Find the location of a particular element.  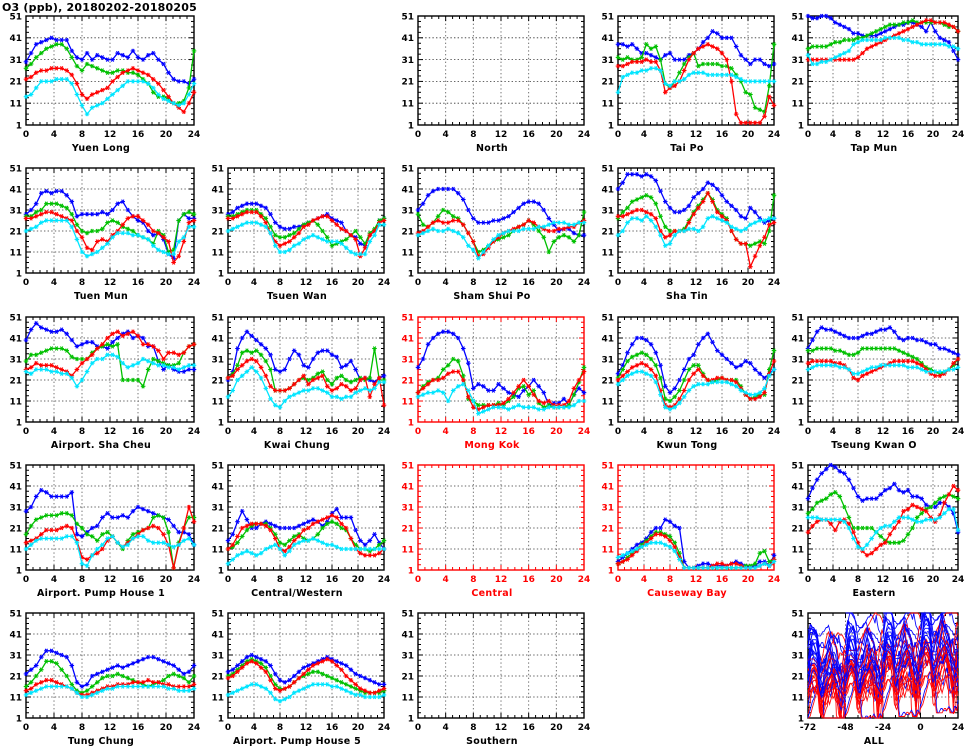

y-tick-label: 51 is located at coordinates (407, 614).